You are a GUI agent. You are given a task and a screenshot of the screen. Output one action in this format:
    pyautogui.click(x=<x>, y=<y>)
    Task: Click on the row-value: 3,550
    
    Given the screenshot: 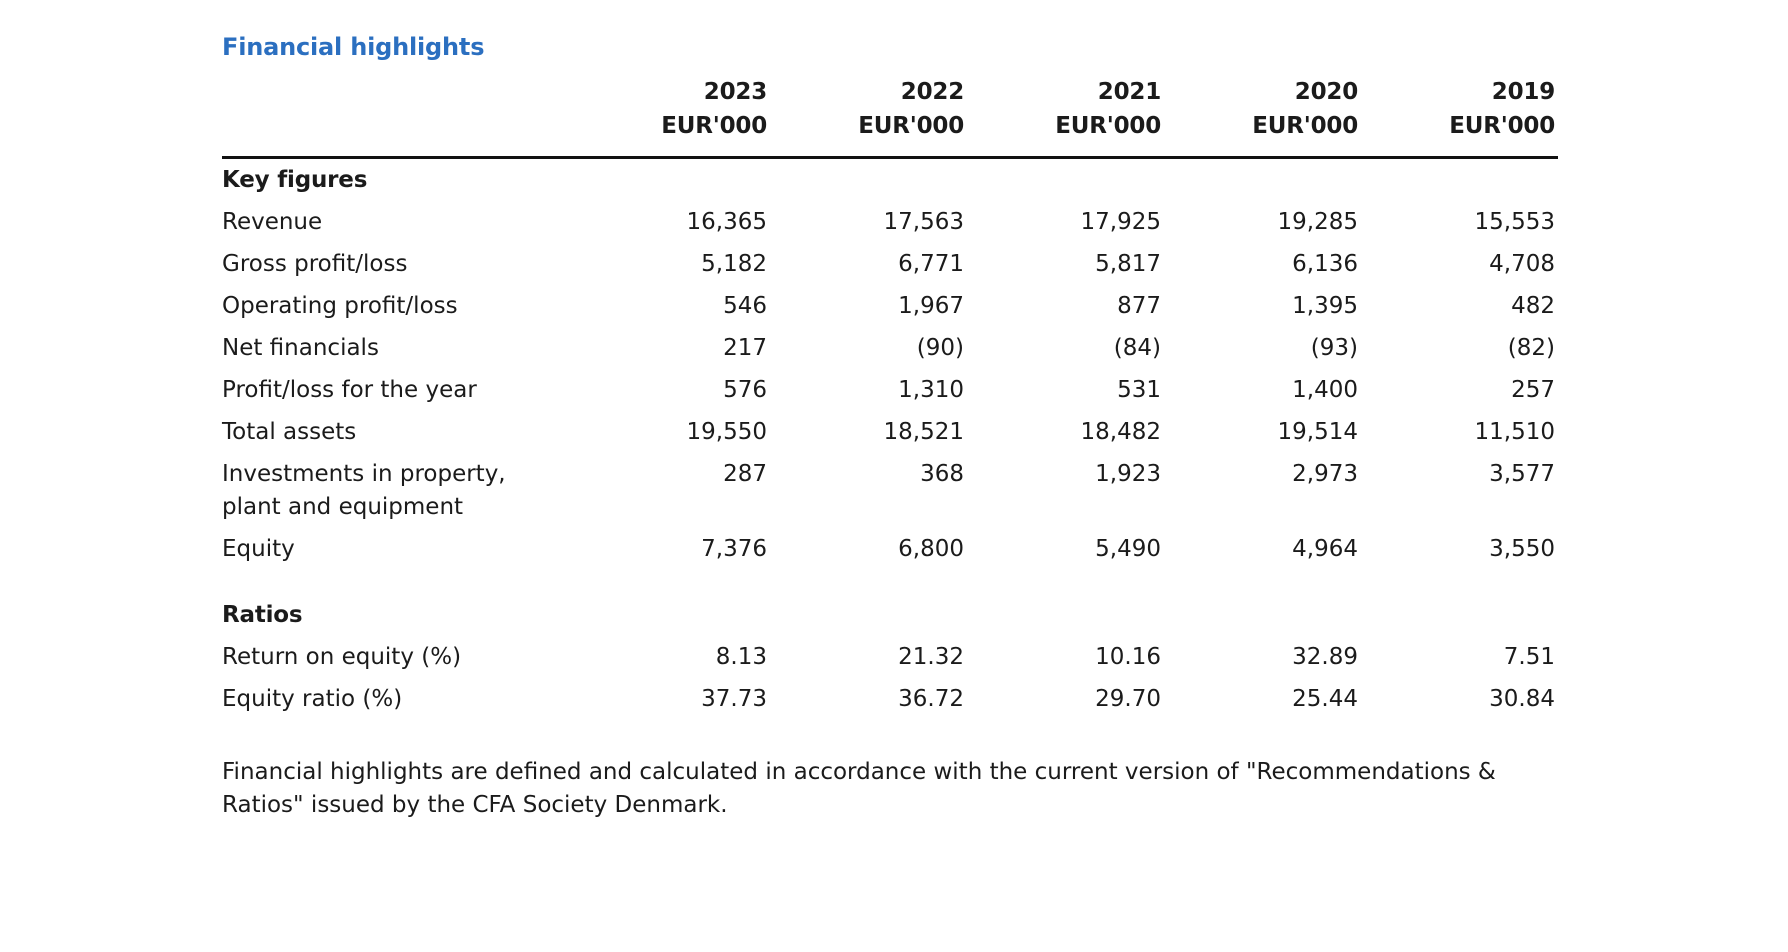 What is the action you would take?
    pyautogui.click(x=1522, y=549)
    